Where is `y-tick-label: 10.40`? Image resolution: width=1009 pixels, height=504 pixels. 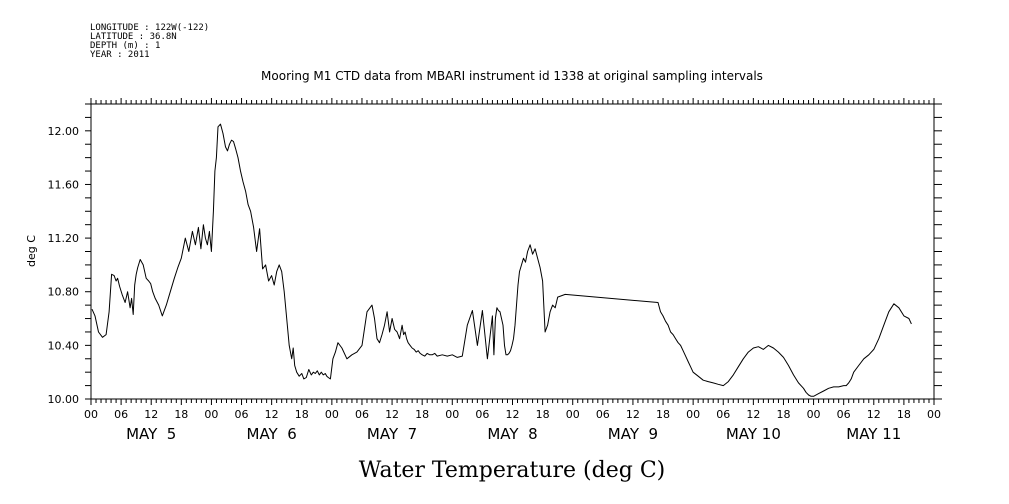 y-tick-label: 10.40 is located at coordinates (64, 345).